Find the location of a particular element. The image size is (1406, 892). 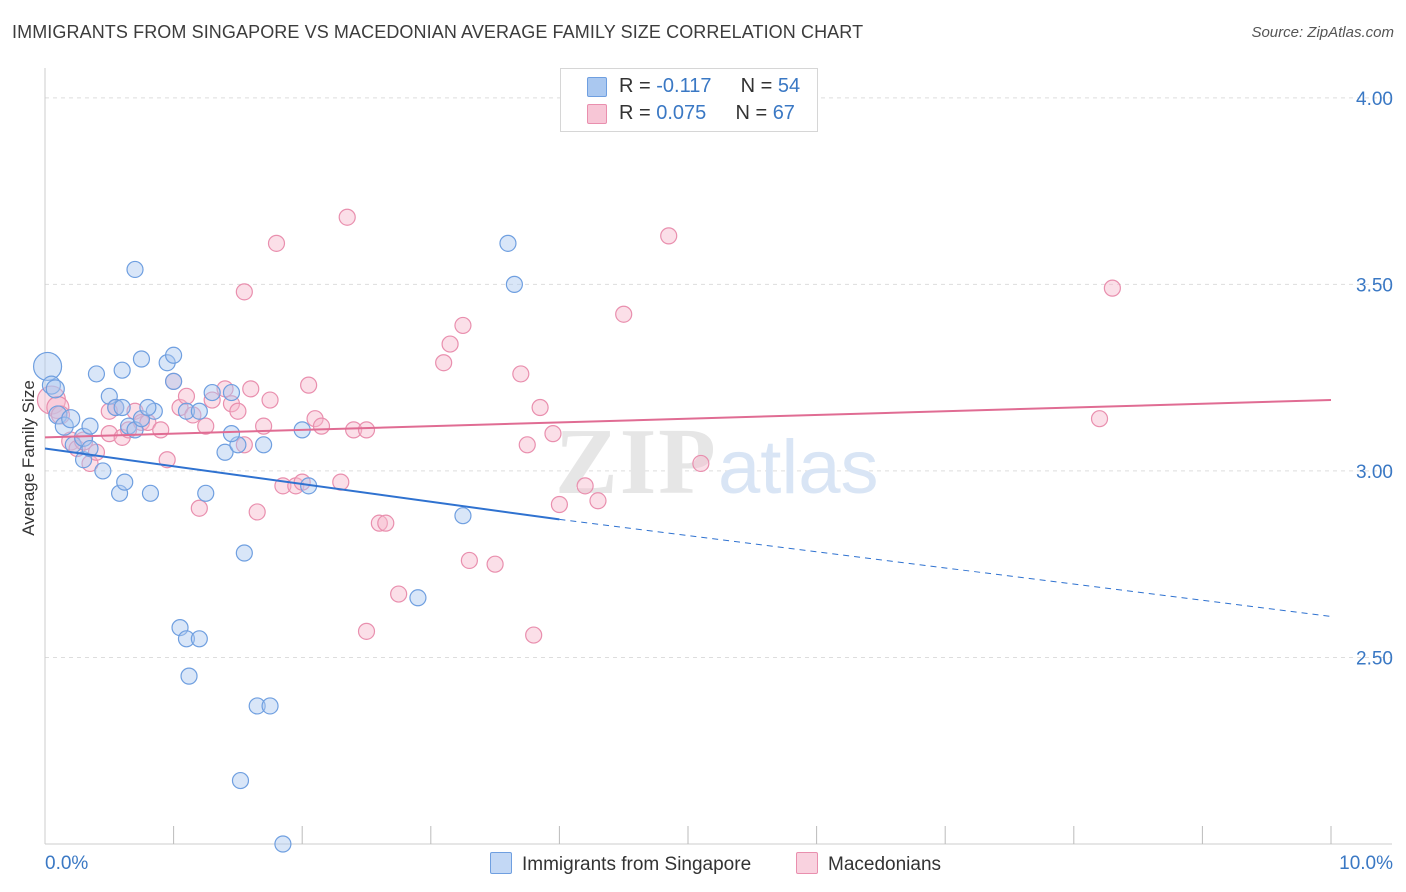

legend-n-value: 67 is located at coordinates (783, 113).